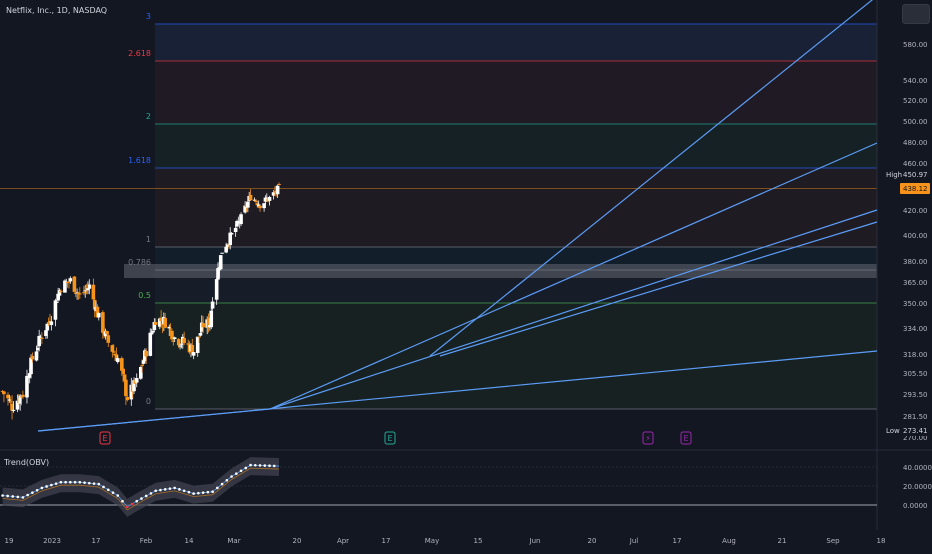 The image size is (932, 554). What do you see at coordinates (139, 209) in the screenshot?
I see `fib-labels: 3 2.618 2 1.618 1 0.786 0.5 0` at bounding box center [139, 209].